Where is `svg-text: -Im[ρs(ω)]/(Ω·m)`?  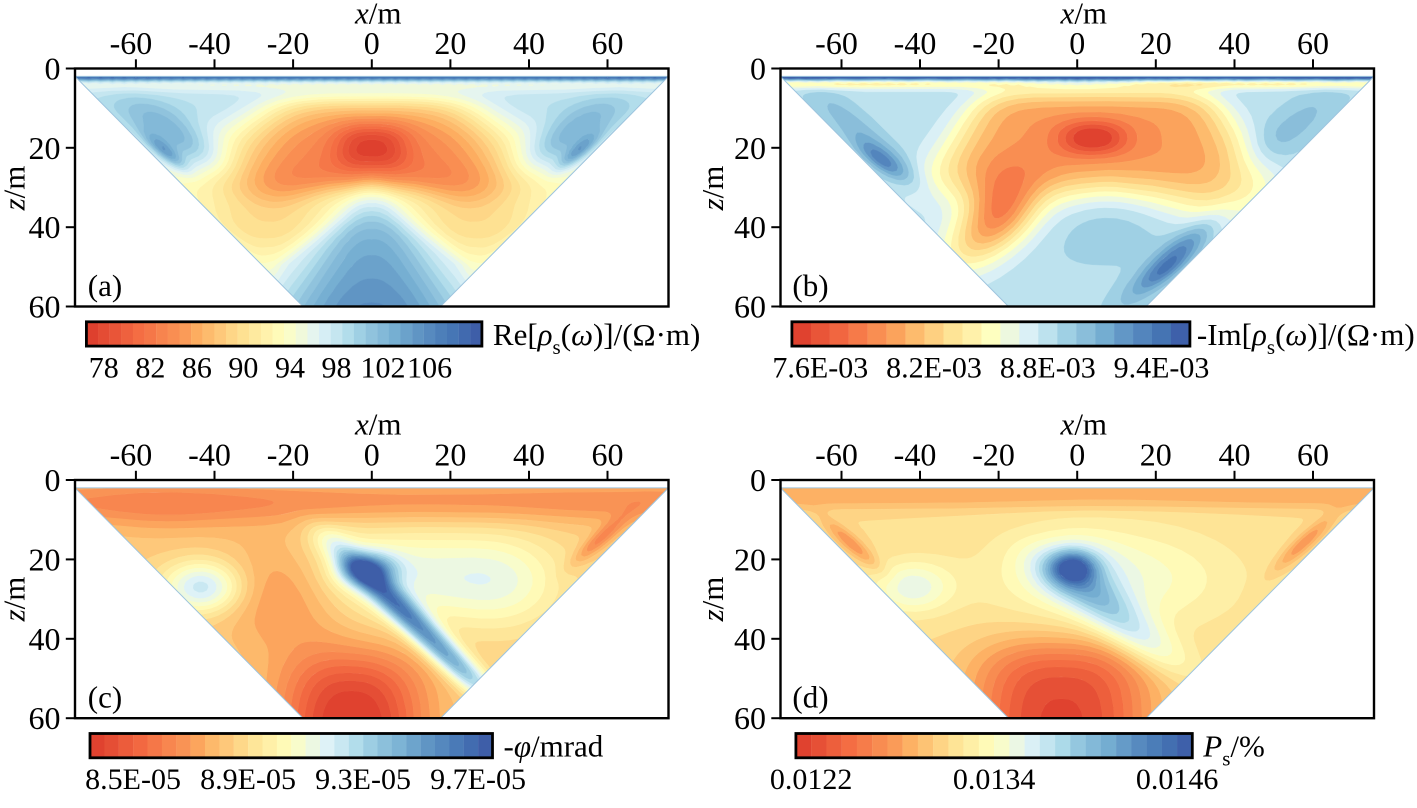 svg-text: -Im[ρs(ω)]/(Ω·m) is located at coordinates (1306, 338).